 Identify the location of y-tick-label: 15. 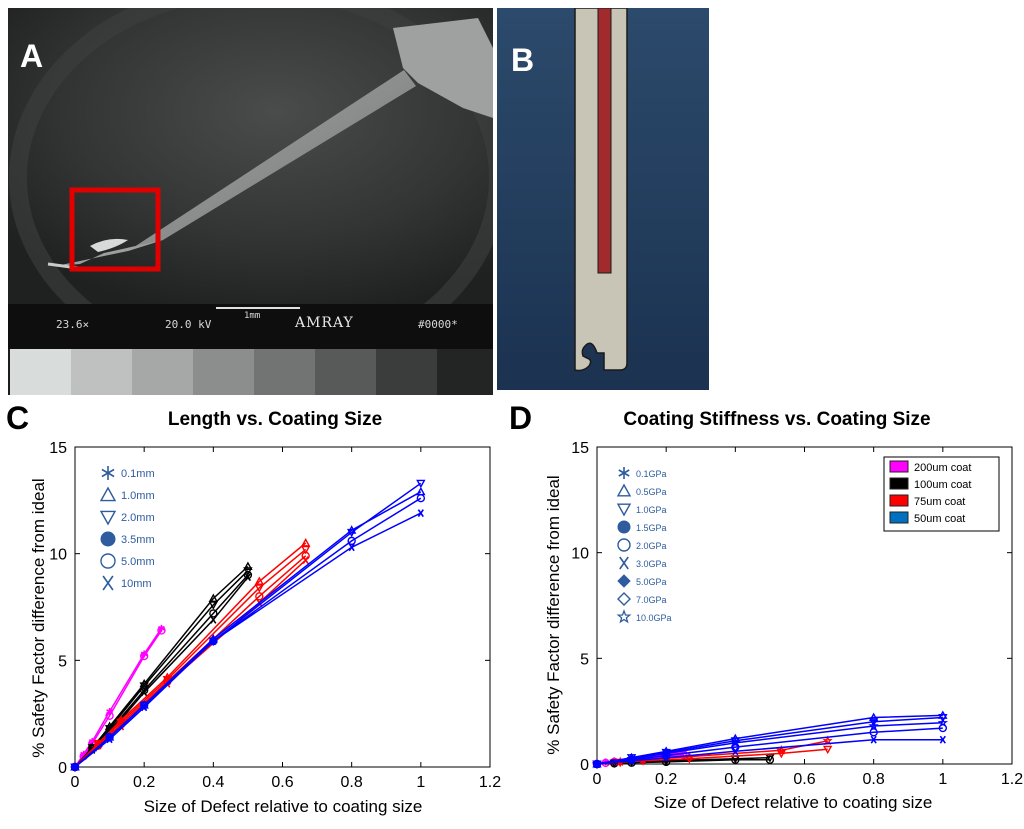
(58, 448).